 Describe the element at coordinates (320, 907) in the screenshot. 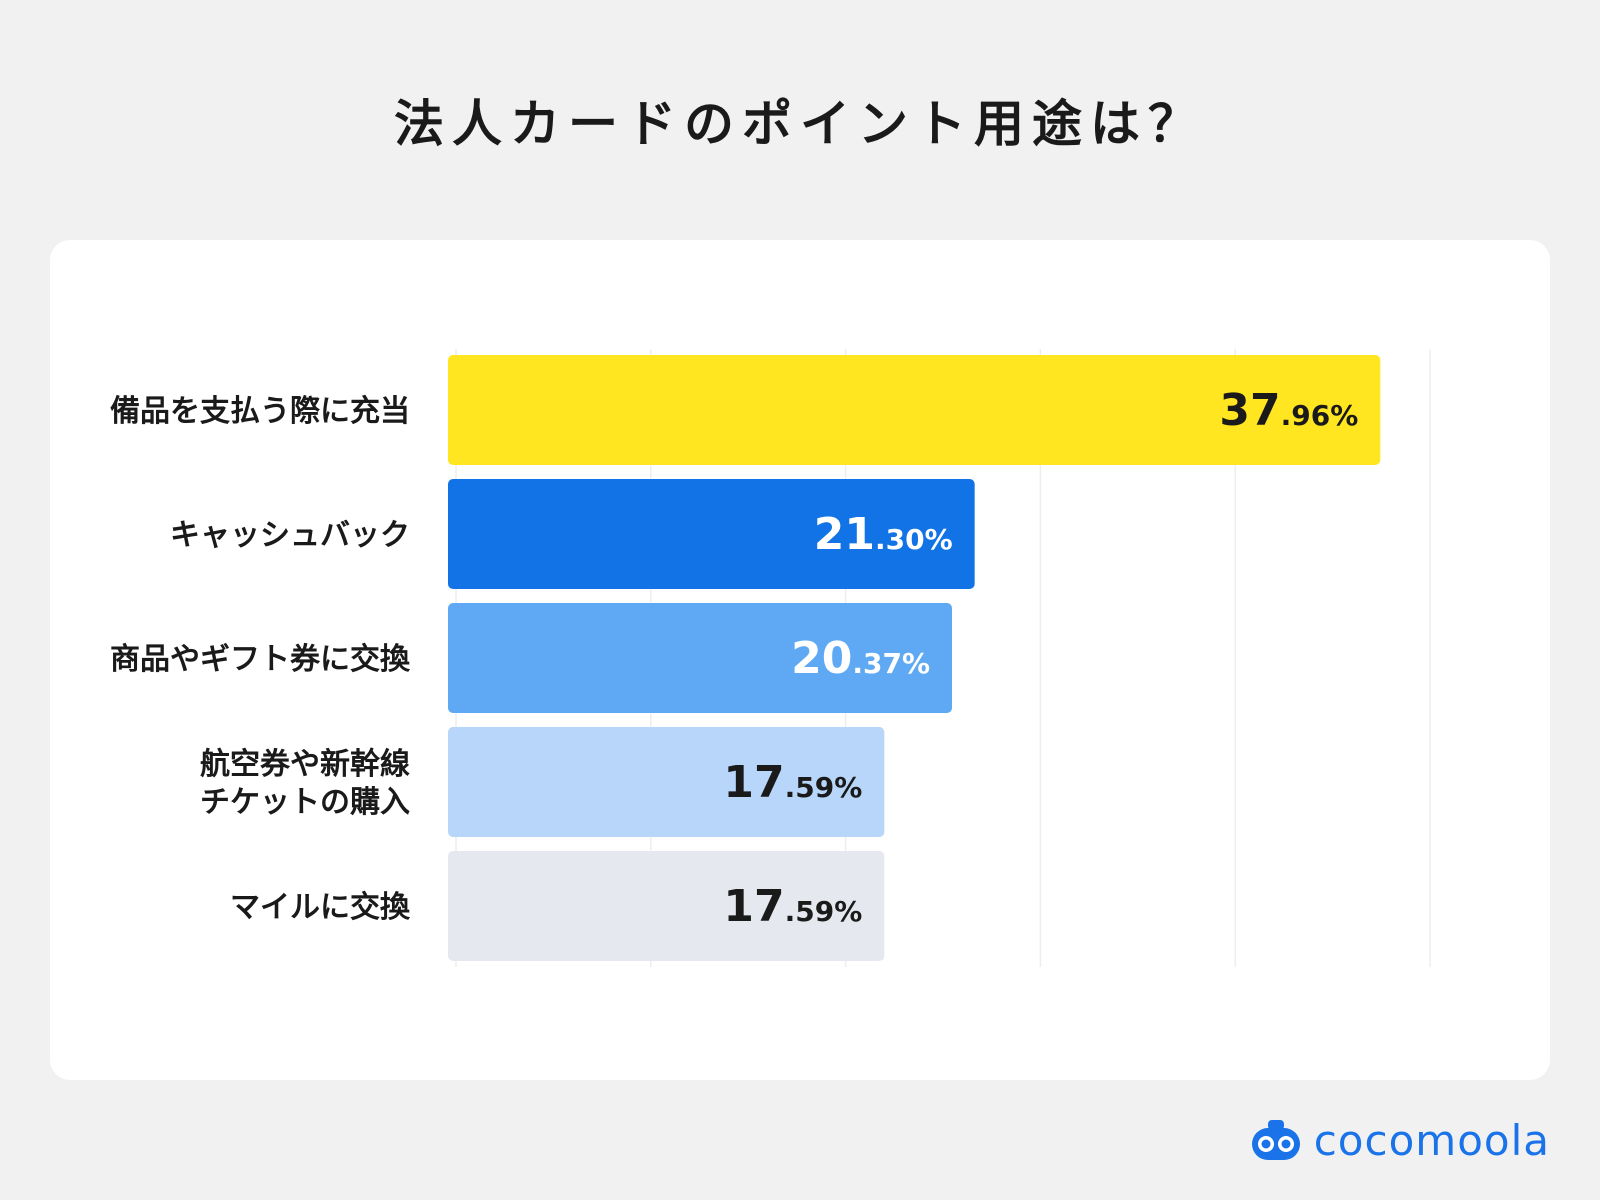

I see `category-label: マイルに交換` at that location.